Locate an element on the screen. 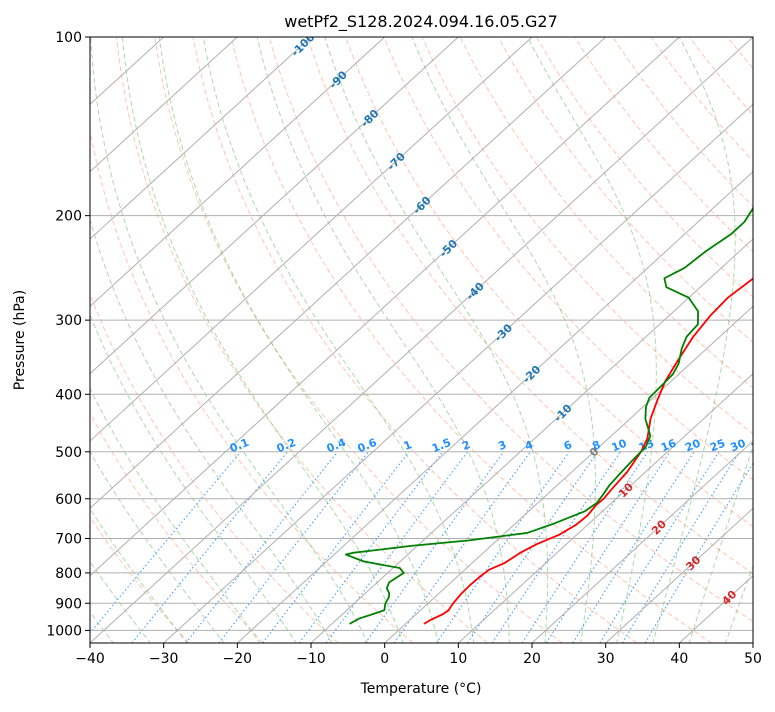 The width and height of the screenshot is (775, 712). x-tick-label: 0 is located at coordinates (384, 659).